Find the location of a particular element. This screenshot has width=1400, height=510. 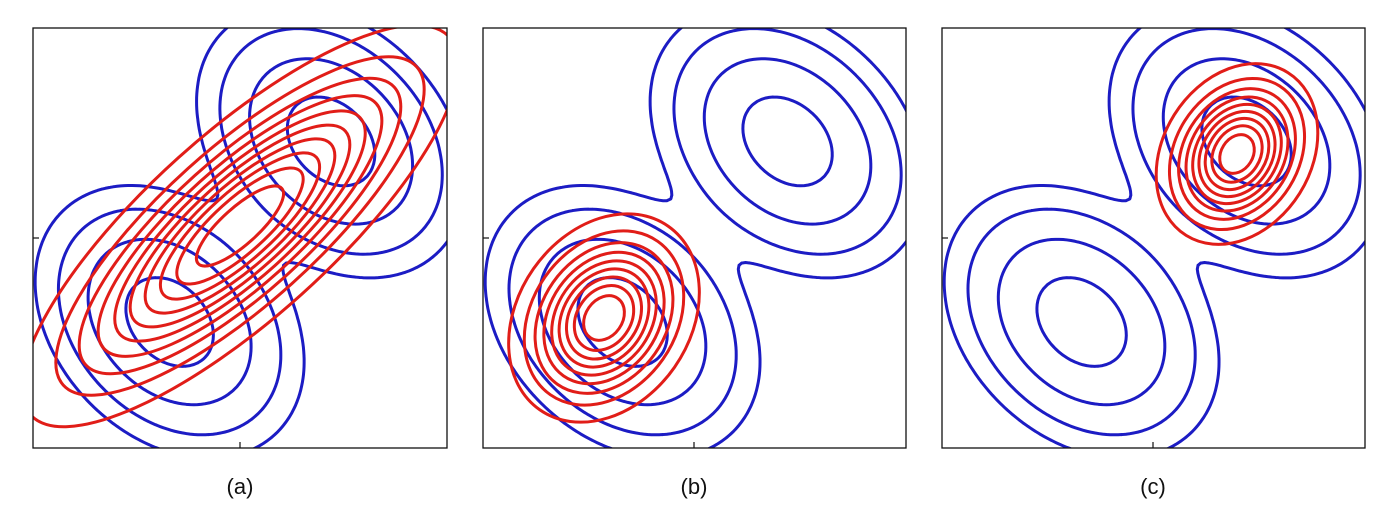

caption: (a) is located at coordinates (240, 486).